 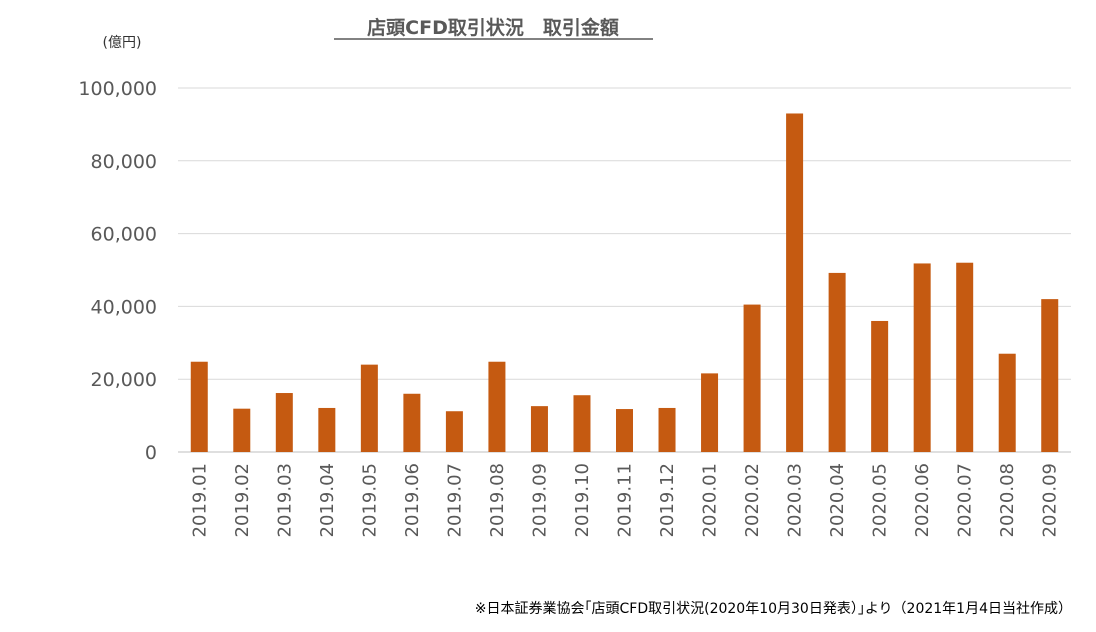 What do you see at coordinates (454, 500) in the screenshot?
I see `x-tick-label: 2019.07` at bounding box center [454, 500].